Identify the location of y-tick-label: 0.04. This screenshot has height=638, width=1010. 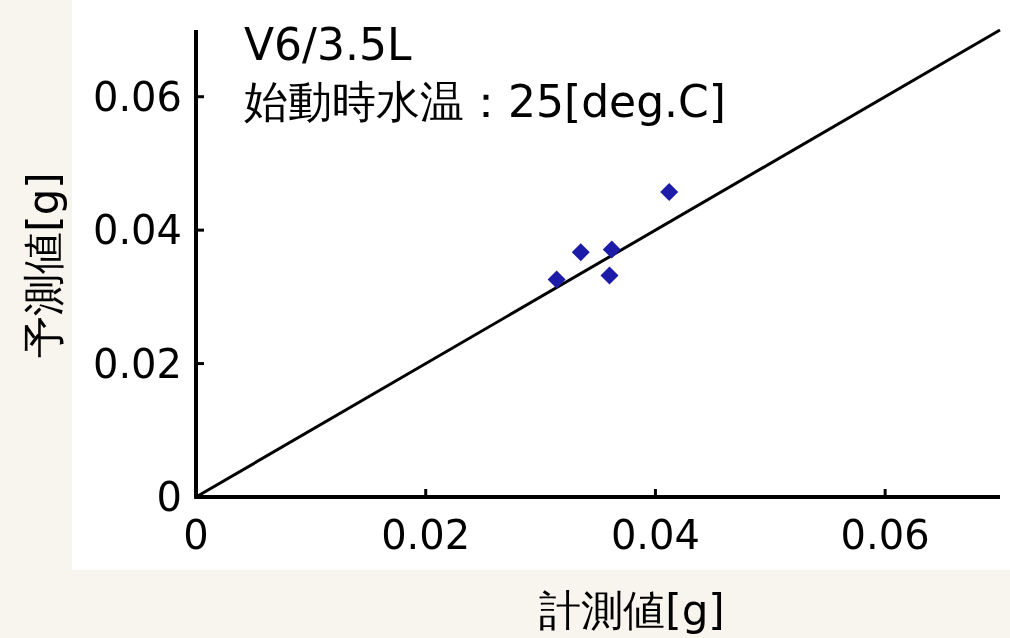
(137, 230).